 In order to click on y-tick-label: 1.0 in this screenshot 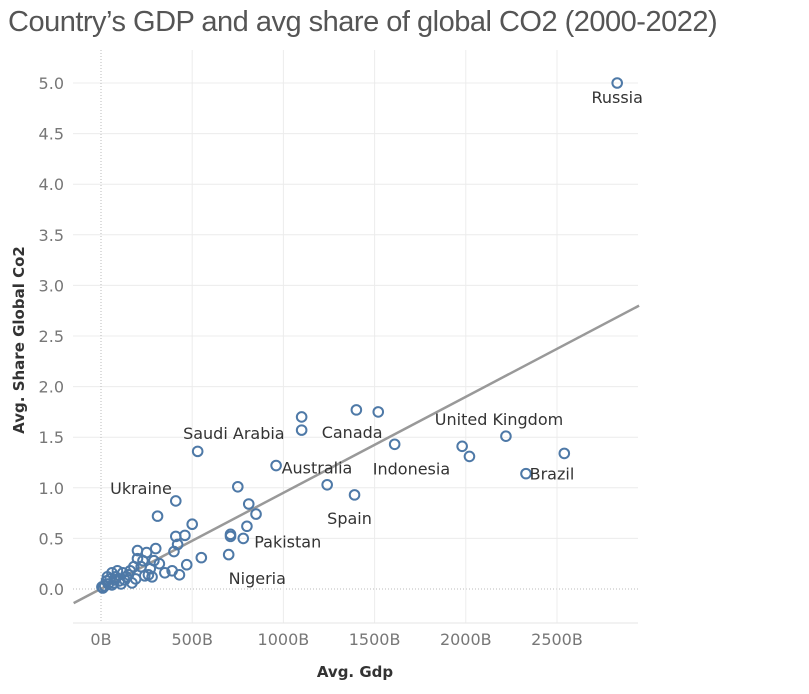, I will do `click(51, 488)`.